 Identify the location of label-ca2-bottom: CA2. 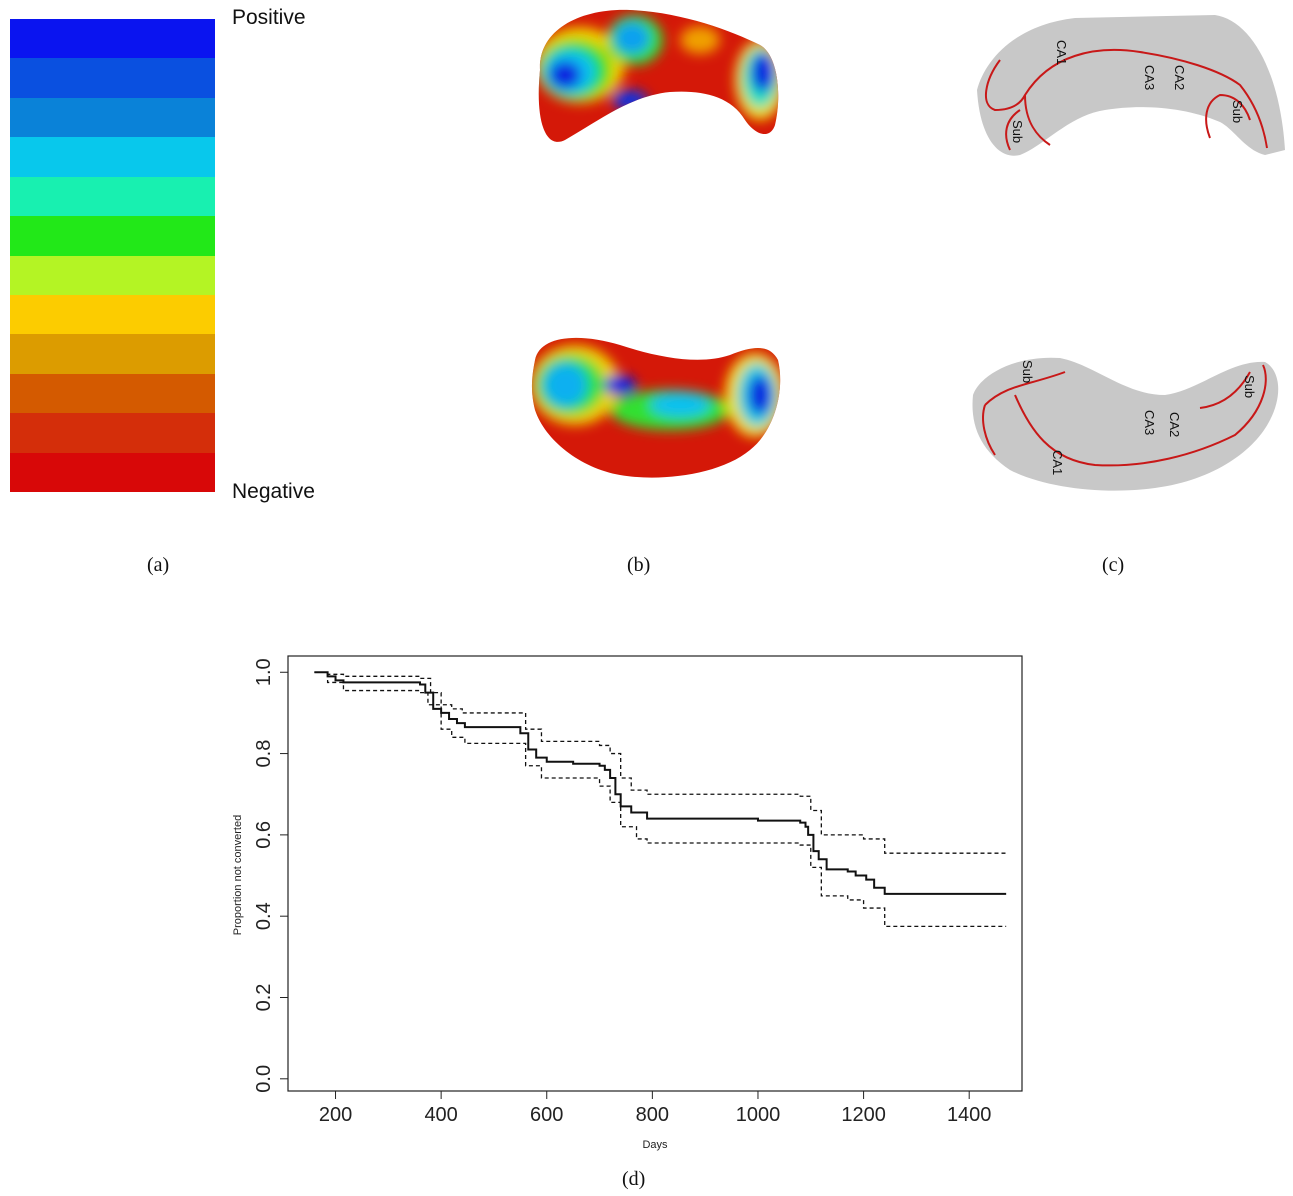
(1174, 424).